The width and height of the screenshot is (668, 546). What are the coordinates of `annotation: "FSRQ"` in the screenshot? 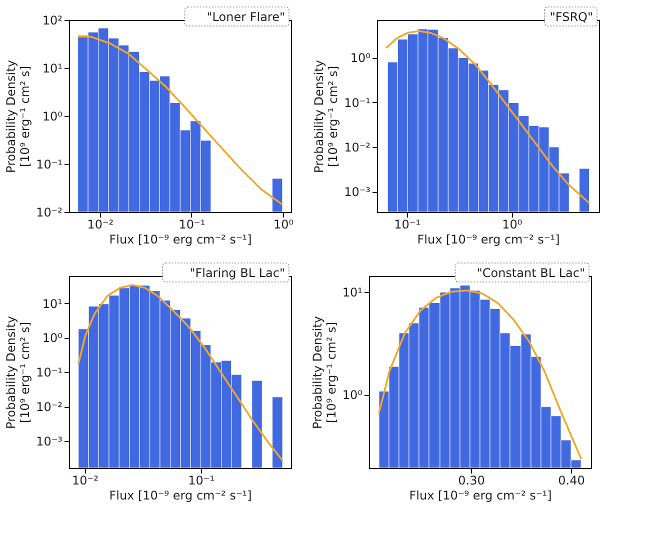 It's located at (571, 17).